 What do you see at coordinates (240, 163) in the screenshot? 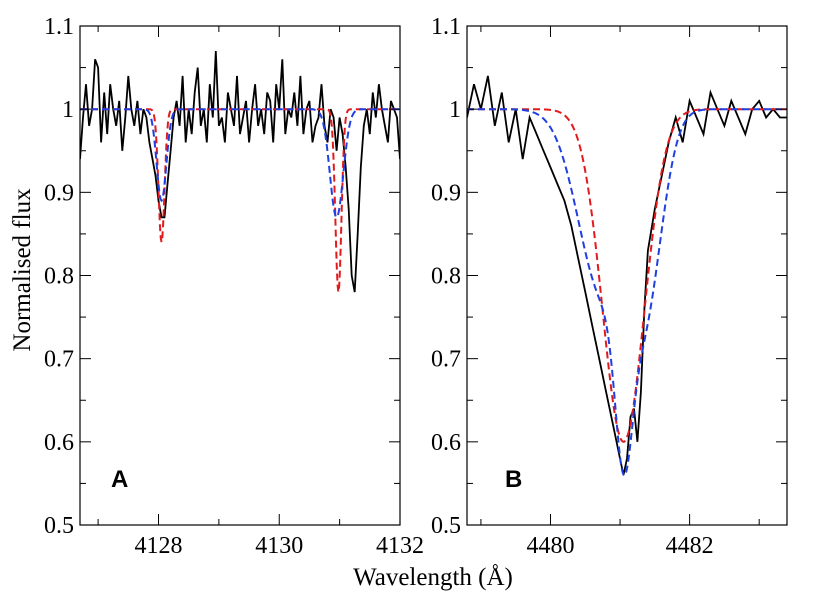
I see `series-model-blue` at bounding box center [240, 163].